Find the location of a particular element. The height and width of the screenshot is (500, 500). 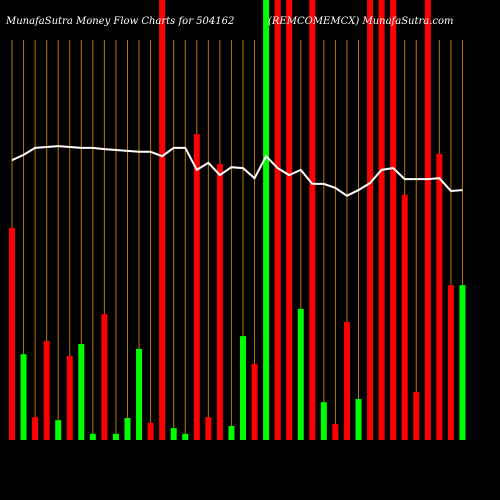

lines is located at coordinates (237, 171).